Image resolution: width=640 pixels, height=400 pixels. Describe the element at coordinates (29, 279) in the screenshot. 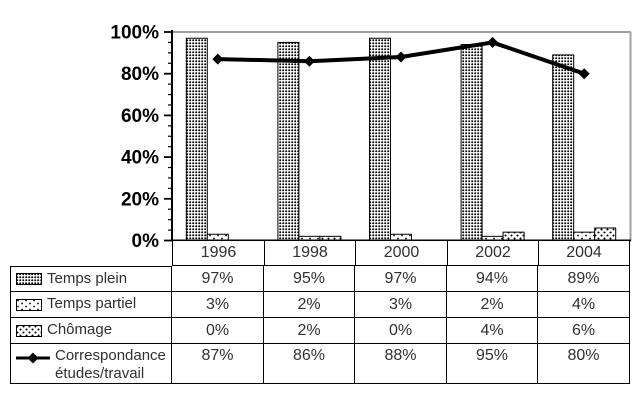

I see `dense-dots-swatch` at that location.